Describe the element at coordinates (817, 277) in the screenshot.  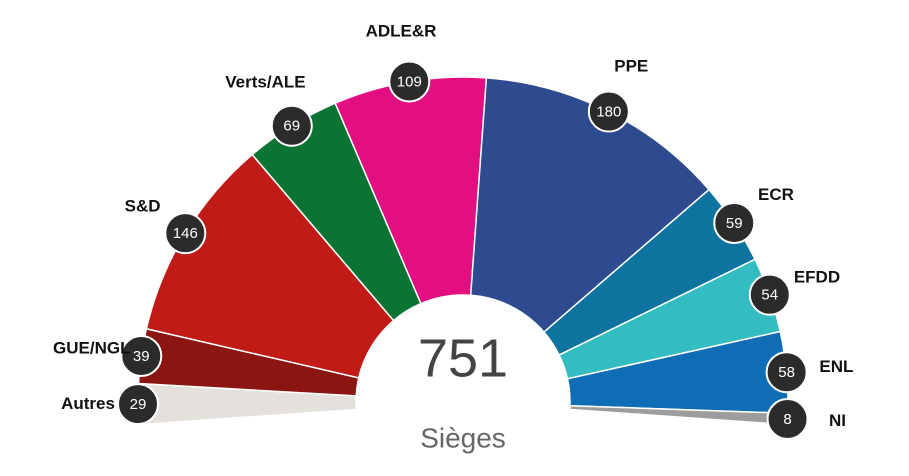
I see `group-name: EFDD` at that location.